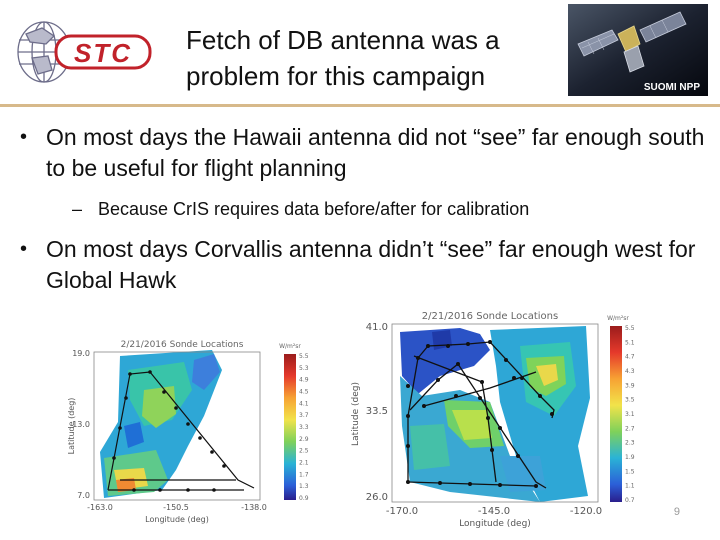  What do you see at coordinates (630, 371) in the screenshot?
I see `colorbar-tick: 4.3` at bounding box center [630, 371].